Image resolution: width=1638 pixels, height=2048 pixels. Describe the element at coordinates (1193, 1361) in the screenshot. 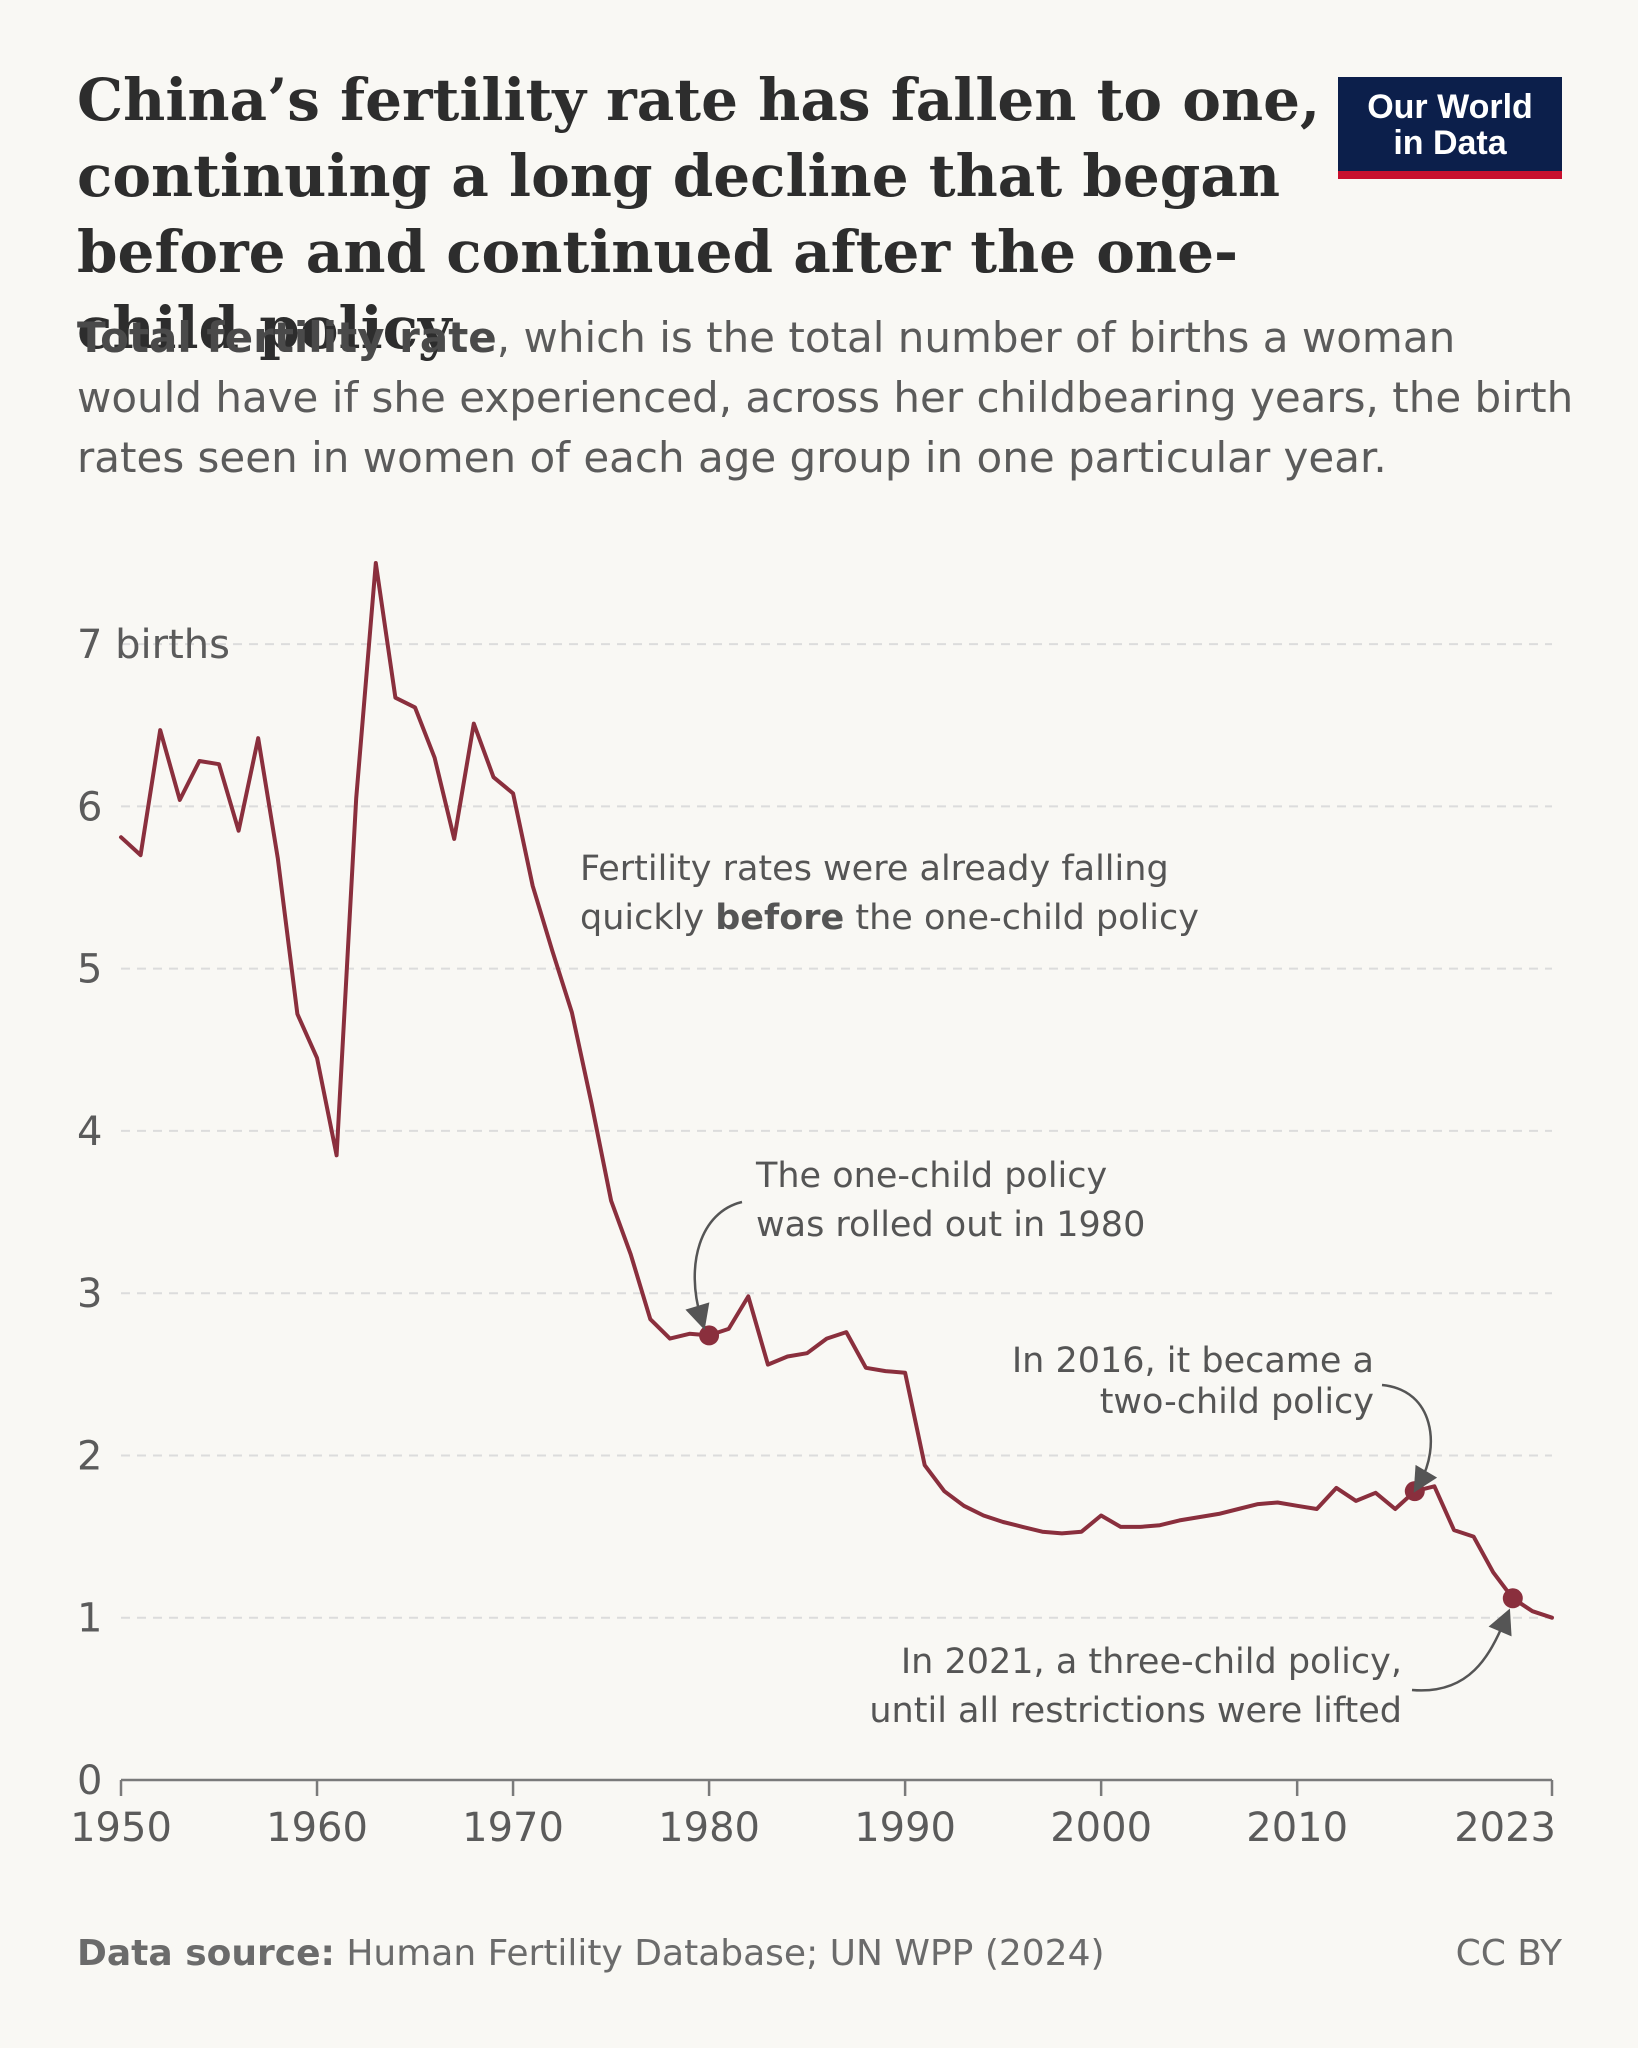

I see `annotation-two-child-line-1: In 2016, it became a` at that location.